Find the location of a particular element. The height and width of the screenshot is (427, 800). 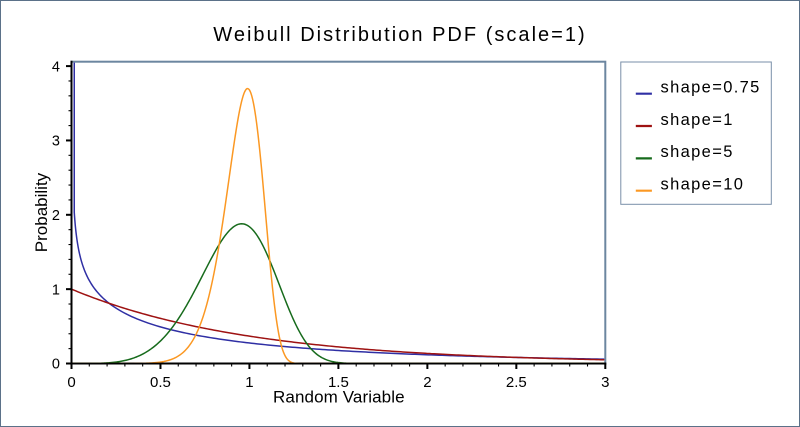

svg-text: 1.5 is located at coordinates (338, 382).